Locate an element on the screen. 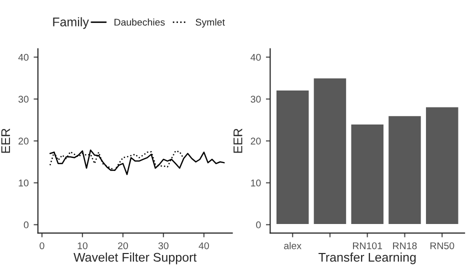 This screenshot has width=474, height=271. line-series is located at coordinates (137, 163).